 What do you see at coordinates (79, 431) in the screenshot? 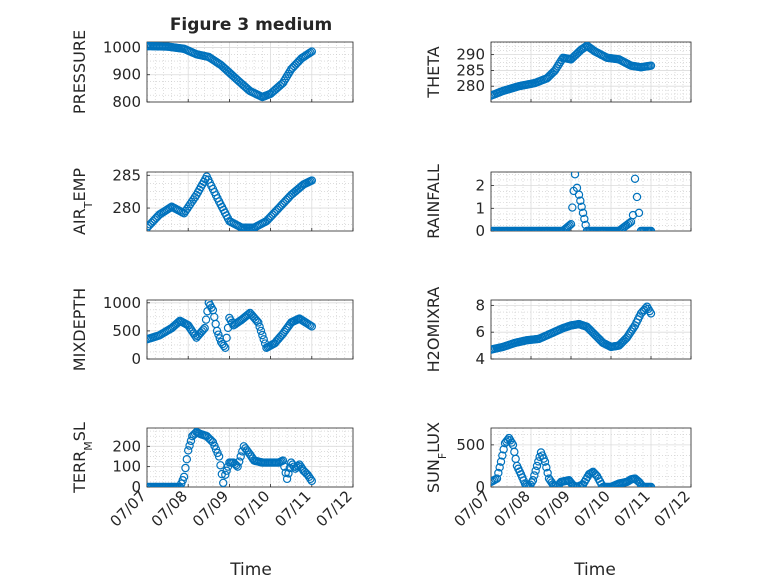
I see `y-axis-label-part: SL` at bounding box center [79, 431].